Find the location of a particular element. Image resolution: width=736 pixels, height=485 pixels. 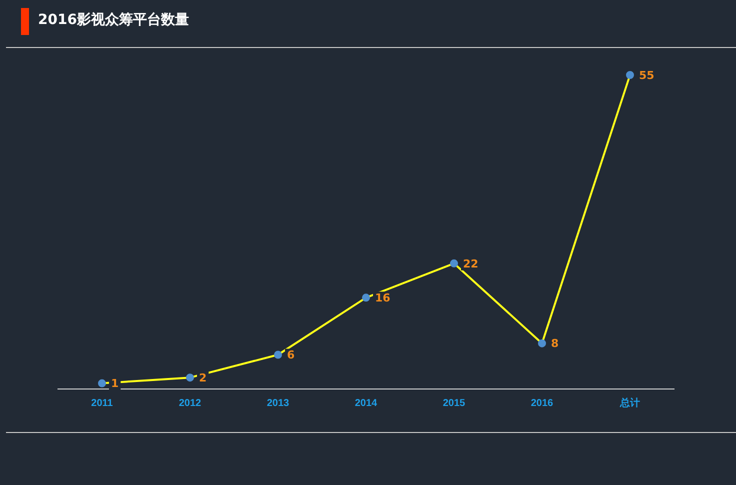

x-tick-label: 2013 is located at coordinates (278, 403).